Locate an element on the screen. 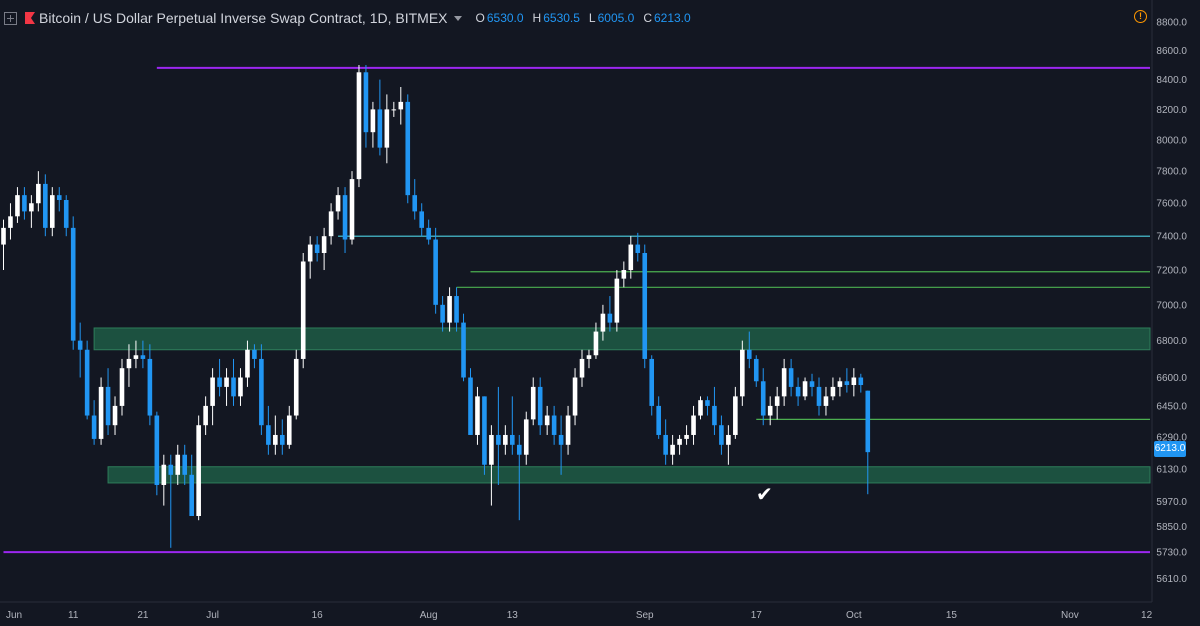 Image resolution: width=1200 pixels, height=626 pixels. alert-icon: ! is located at coordinates (1140, 16).